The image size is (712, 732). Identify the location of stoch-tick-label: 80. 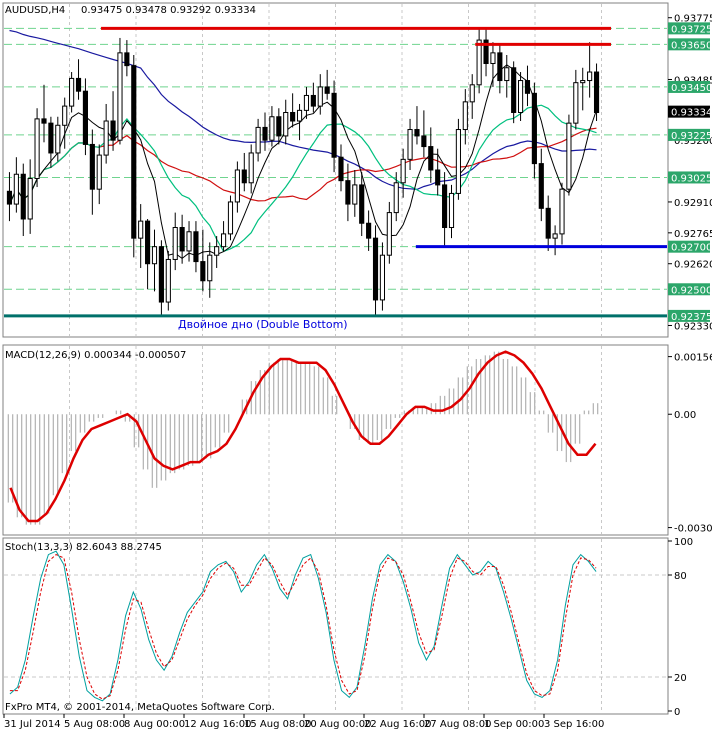
(680, 576).